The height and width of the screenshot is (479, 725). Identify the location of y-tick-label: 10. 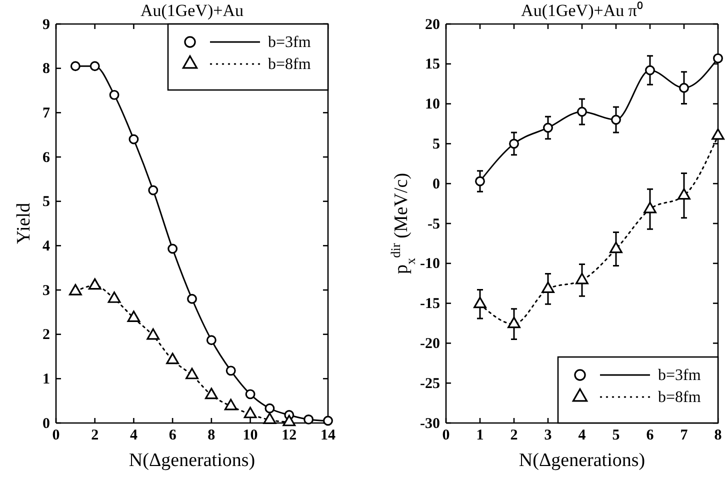
(432, 104).